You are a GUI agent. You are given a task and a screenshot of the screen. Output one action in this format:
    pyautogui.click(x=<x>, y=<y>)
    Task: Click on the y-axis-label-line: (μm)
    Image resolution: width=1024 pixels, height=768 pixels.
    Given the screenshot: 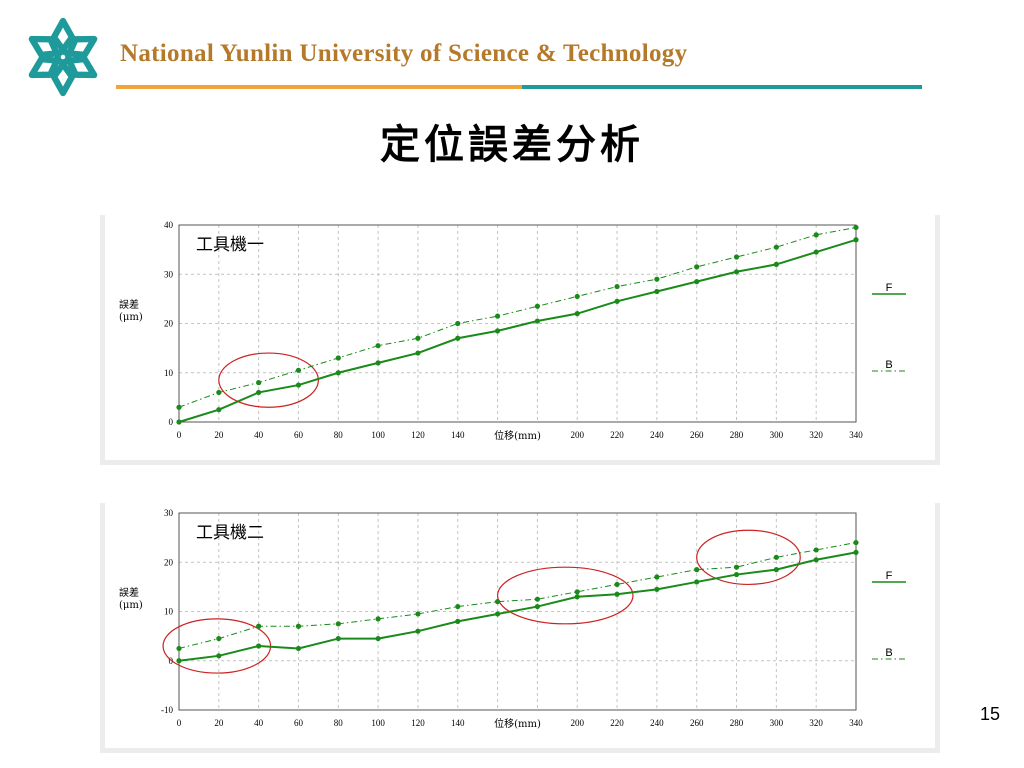 What is the action you would take?
    pyautogui.click(x=131, y=317)
    